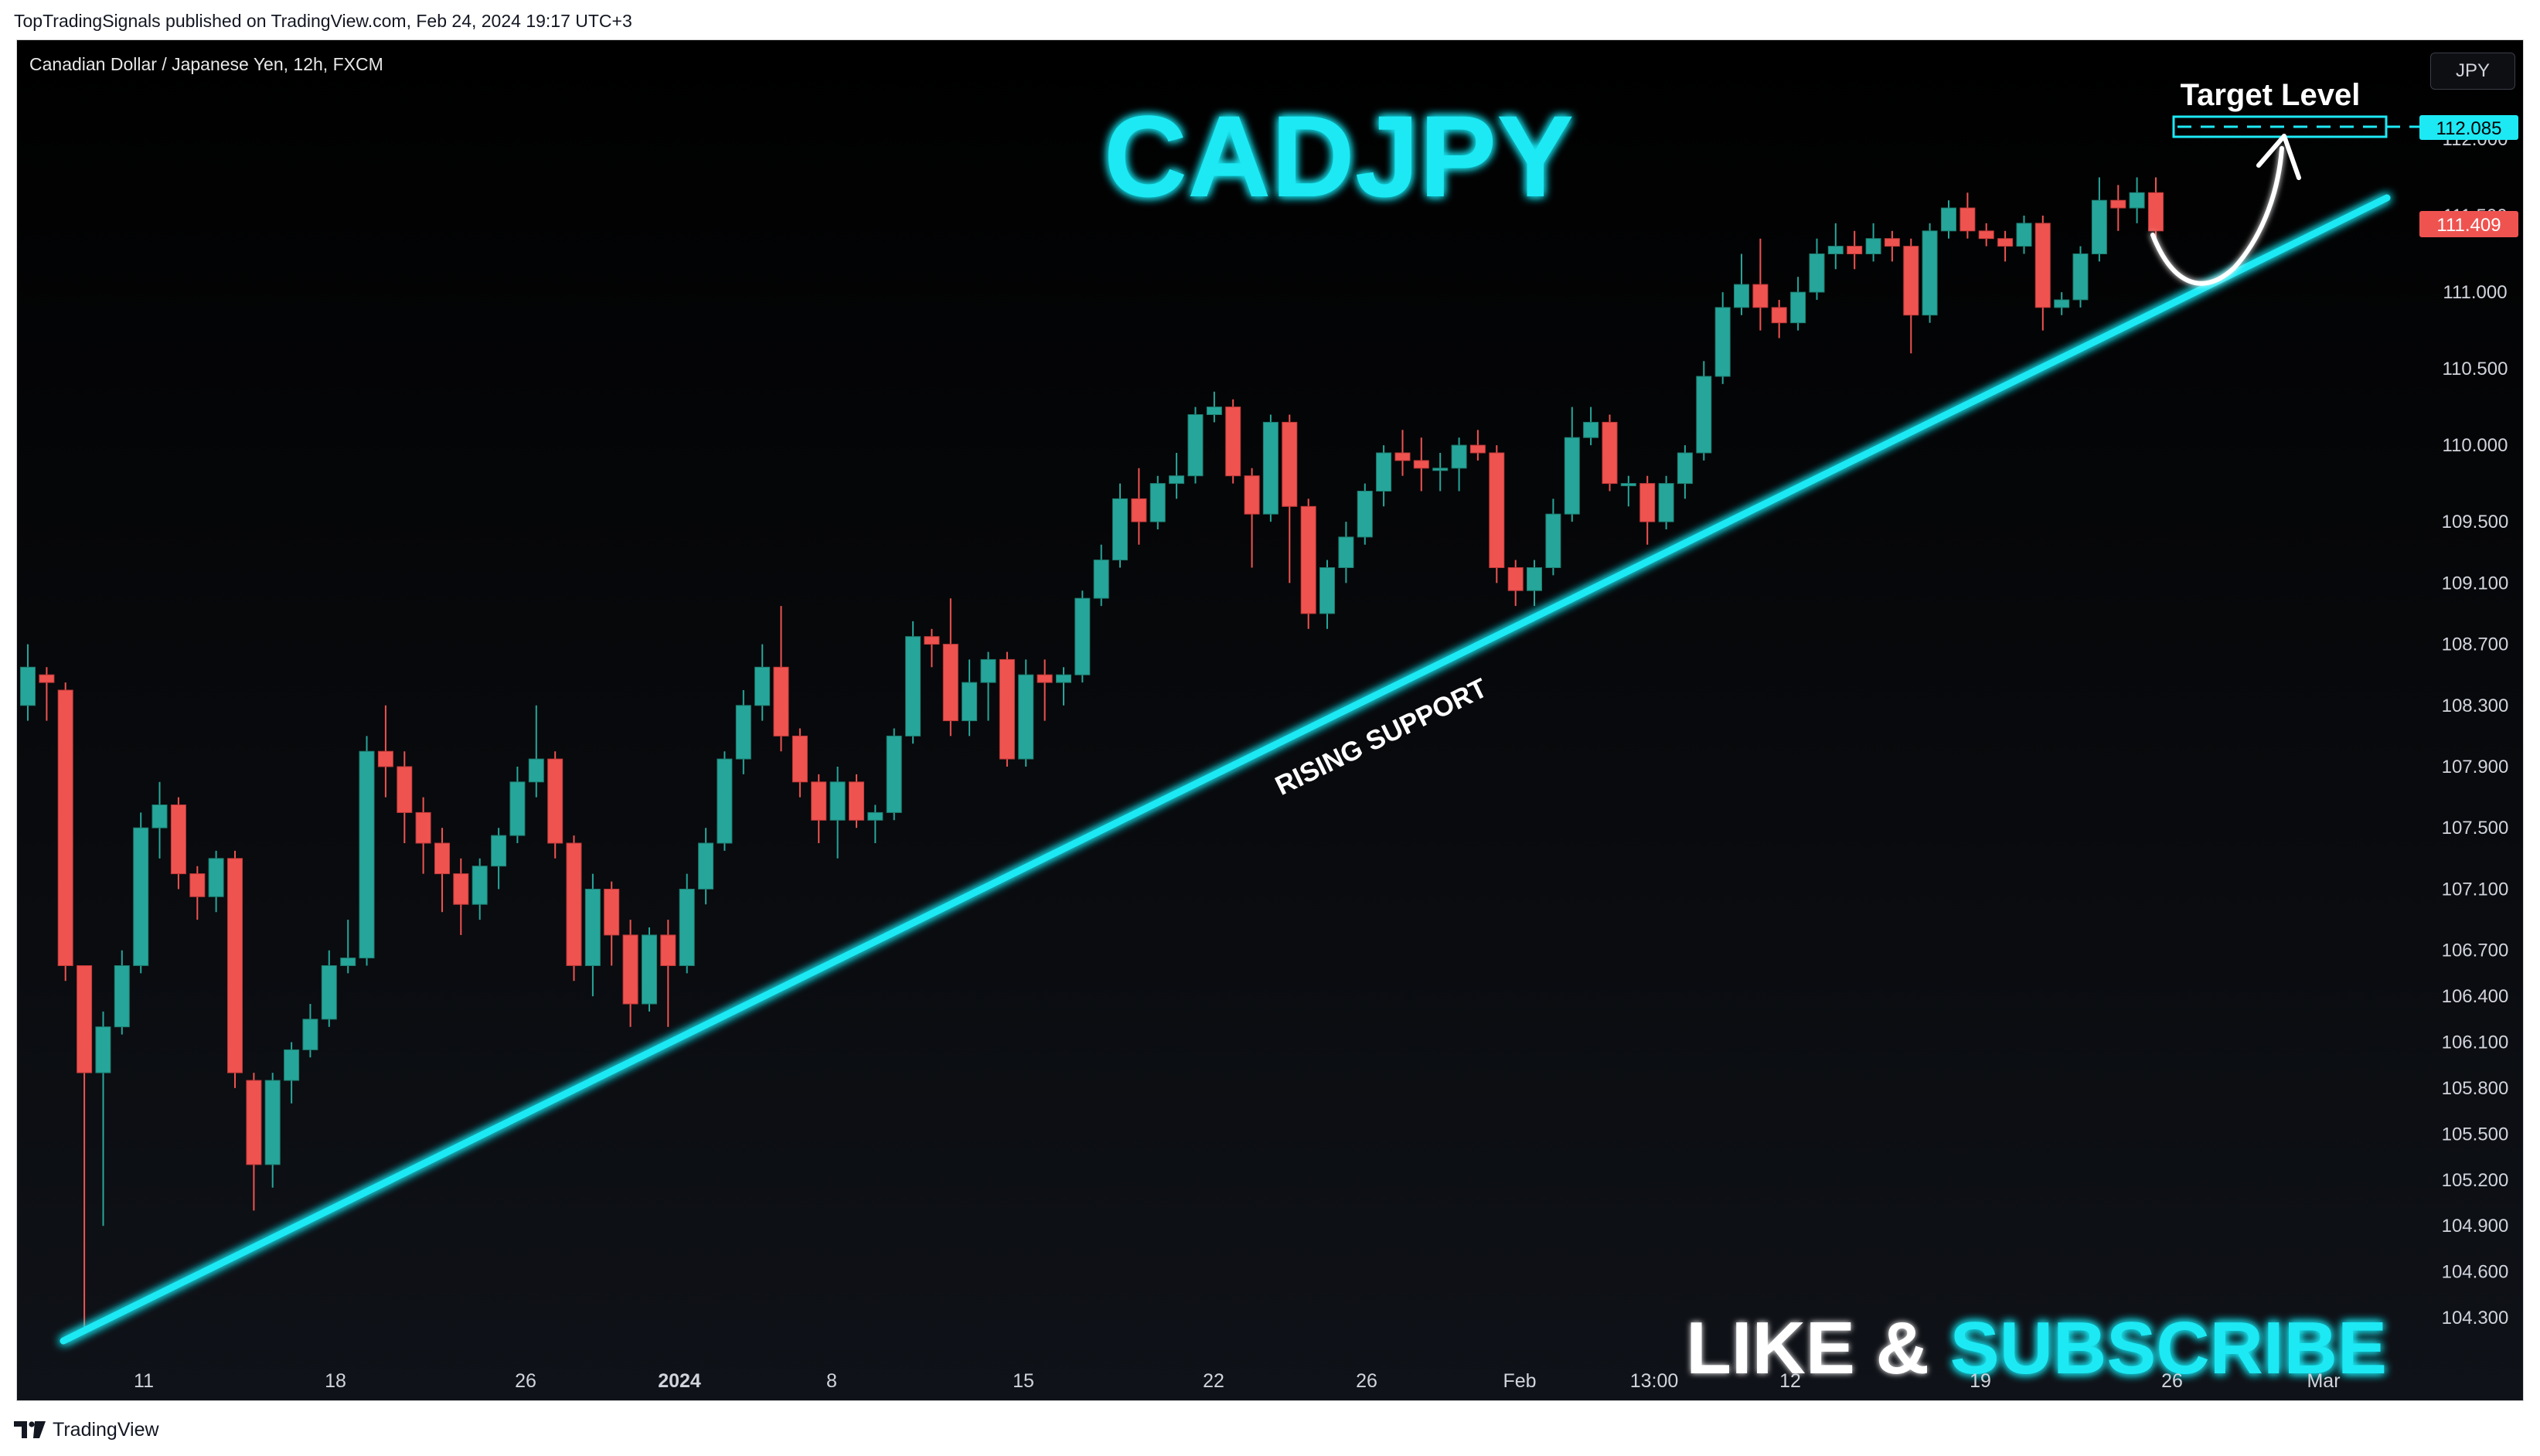 This screenshot has width=2540, height=1456. What do you see at coordinates (831, 1381) in the screenshot?
I see `time-tick-label: 8` at bounding box center [831, 1381].